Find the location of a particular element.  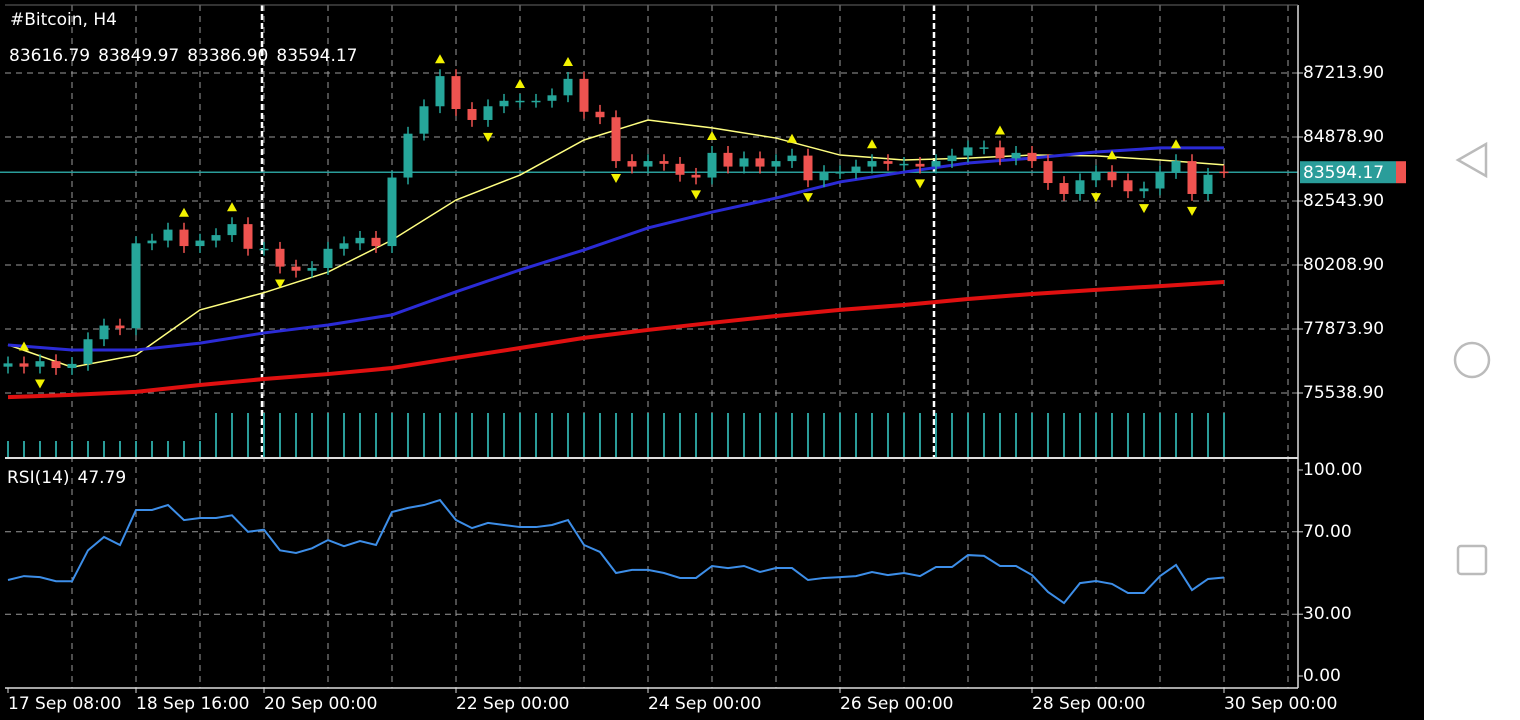

time-tick-label: 26 Sep 00:00 is located at coordinates (896, 704).